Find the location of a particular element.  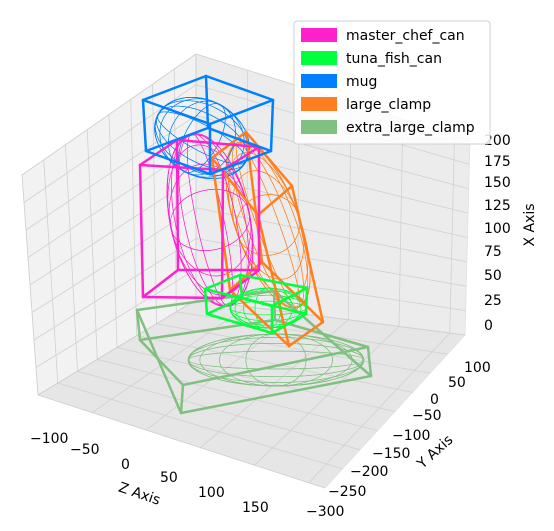

z-tick-label: 0 is located at coordinates (125, 465).